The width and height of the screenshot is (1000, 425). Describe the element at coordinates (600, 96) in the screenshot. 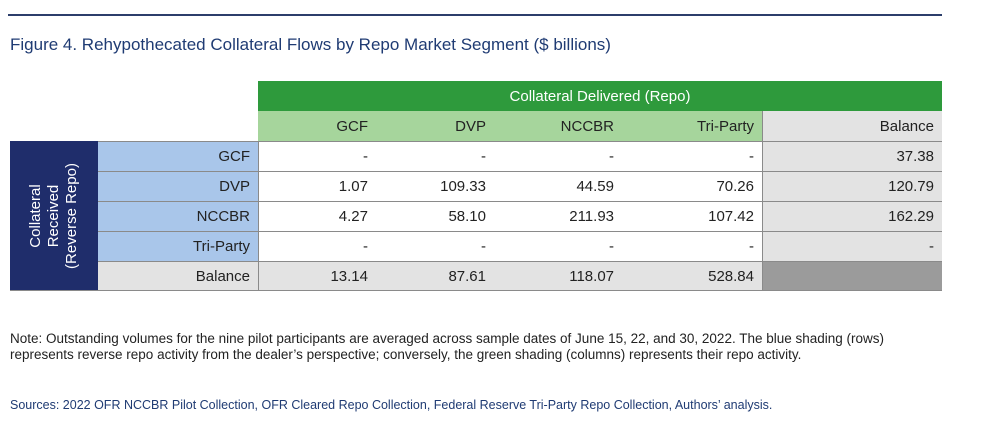

I see `delivered-header: Collateral Delivered (Repo)` at that location.